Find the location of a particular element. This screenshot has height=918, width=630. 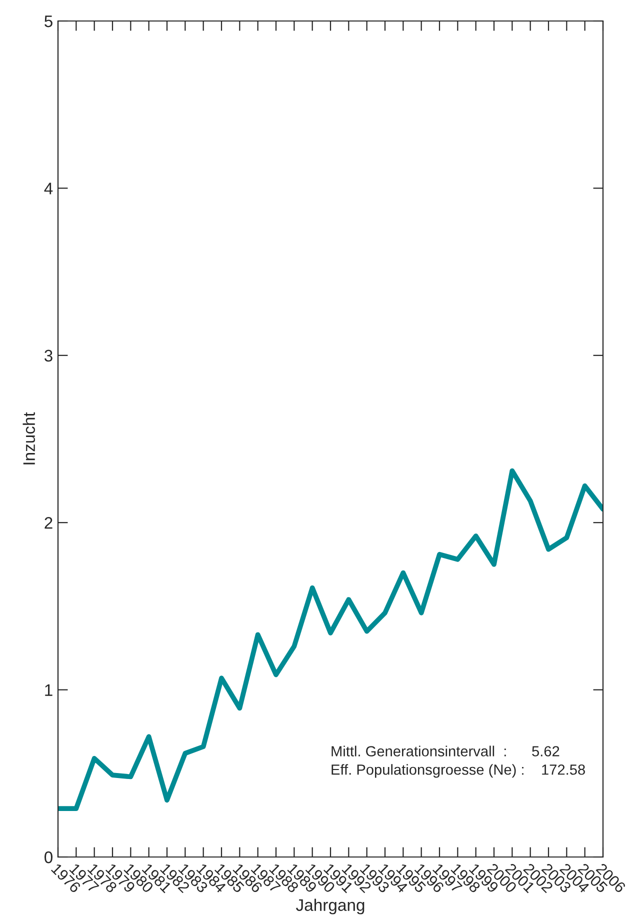

y-tick-label: 0 is located at coordinates (48, 857).